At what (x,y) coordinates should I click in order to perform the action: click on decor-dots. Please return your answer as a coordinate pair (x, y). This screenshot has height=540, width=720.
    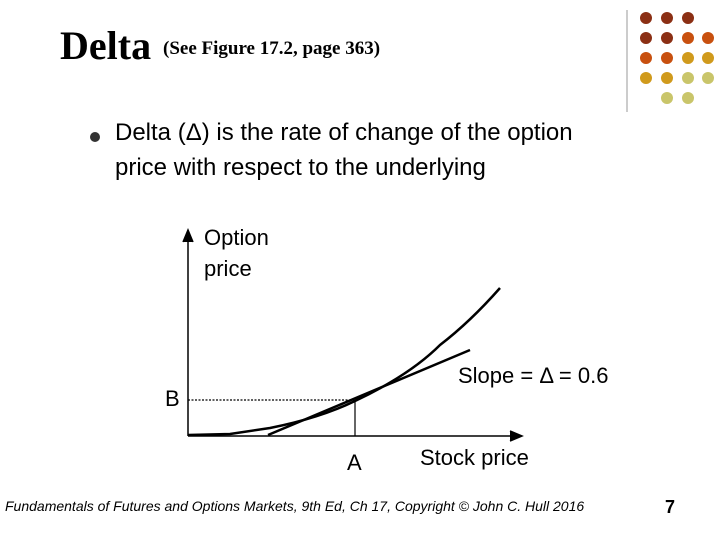
    Looking at the image, I should click on (677, 58).